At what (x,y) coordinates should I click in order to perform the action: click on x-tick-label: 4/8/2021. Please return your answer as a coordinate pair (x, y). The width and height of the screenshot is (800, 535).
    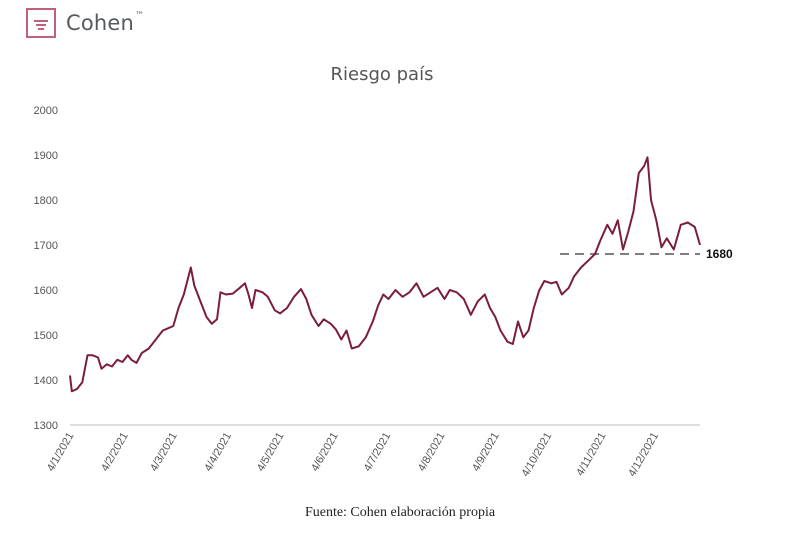
    Looking at the image, I should click on (432, 452).